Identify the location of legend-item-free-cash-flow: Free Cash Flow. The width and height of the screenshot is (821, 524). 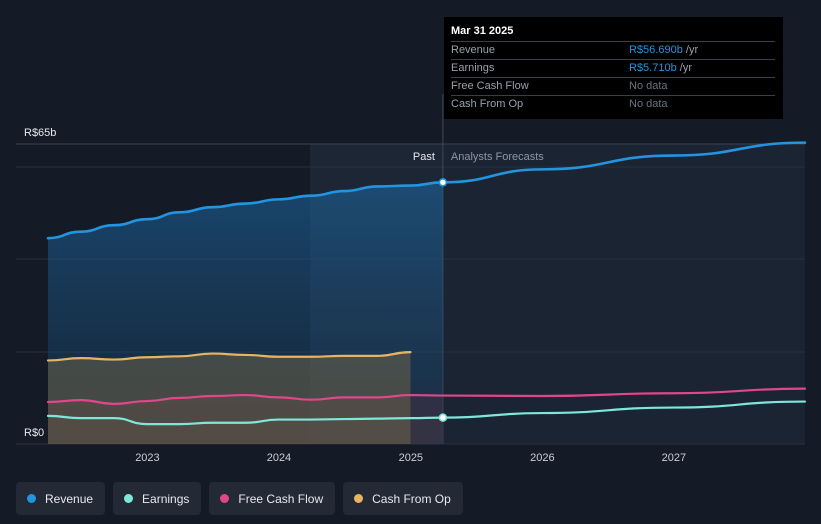
(272, 498).